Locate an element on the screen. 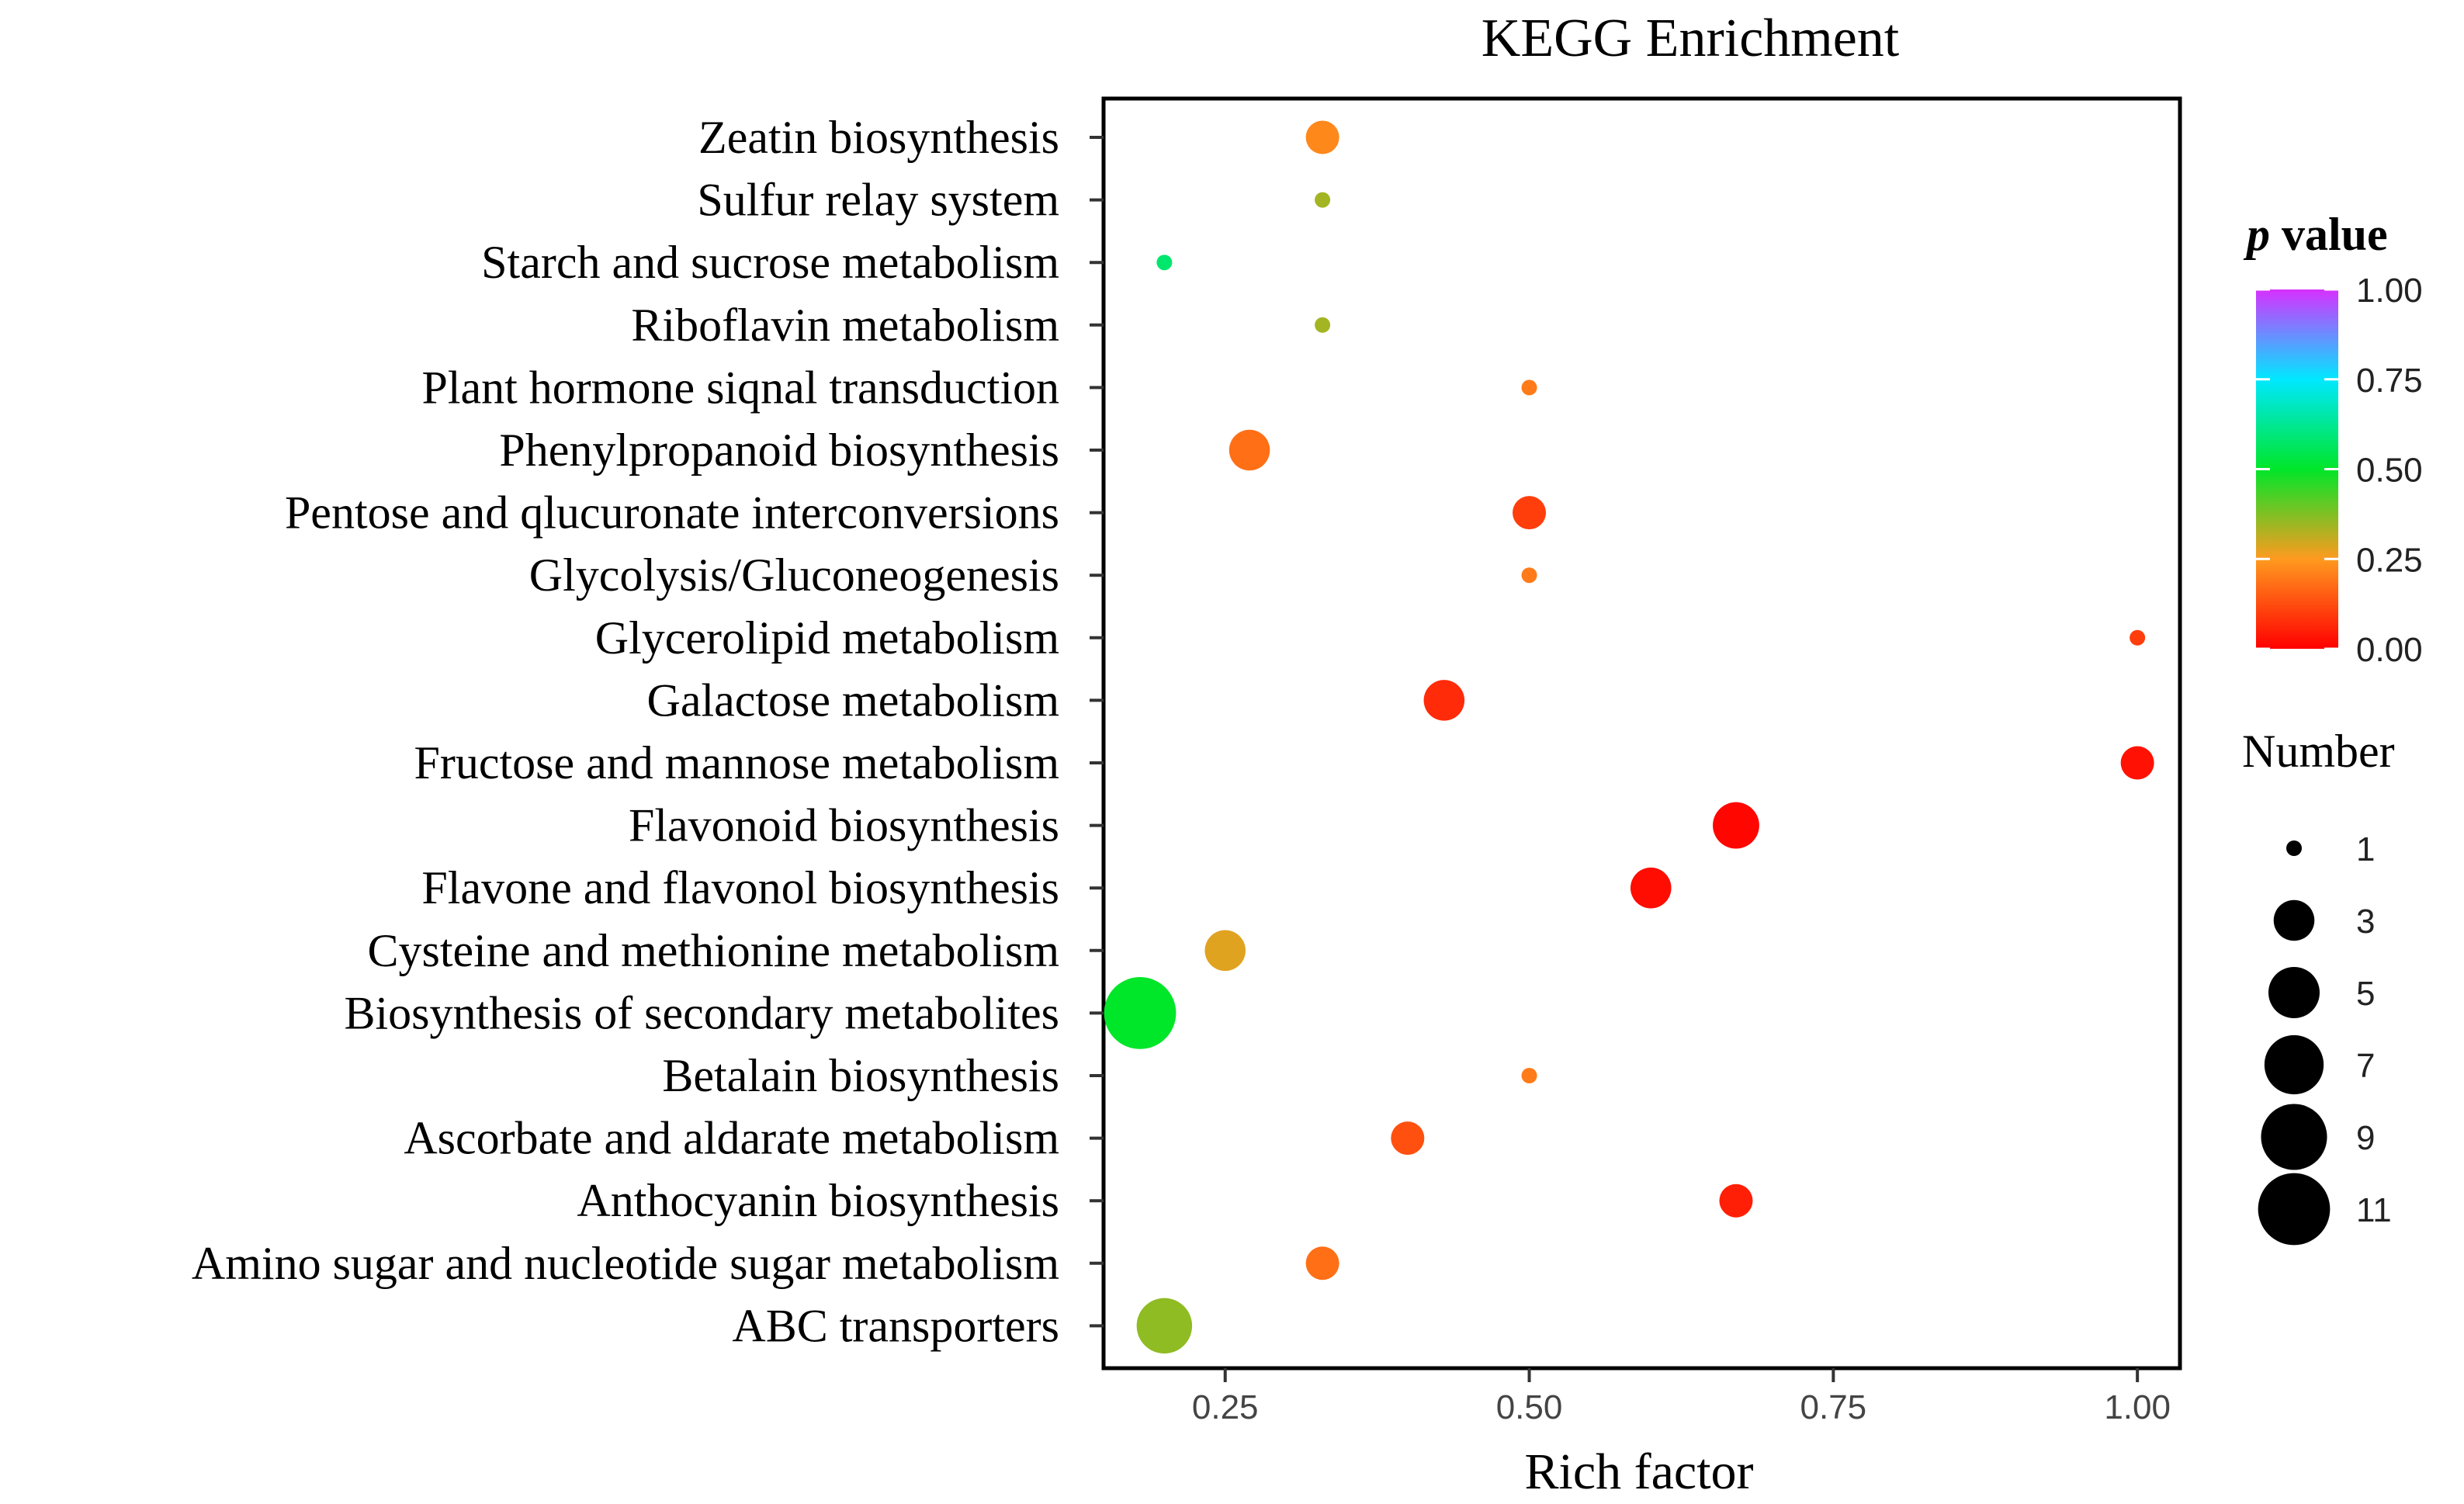 This screenshot has height=1504, width=2464. y-tick-label: Flavonoid biosynthesis is located at coordinates (844, 825).